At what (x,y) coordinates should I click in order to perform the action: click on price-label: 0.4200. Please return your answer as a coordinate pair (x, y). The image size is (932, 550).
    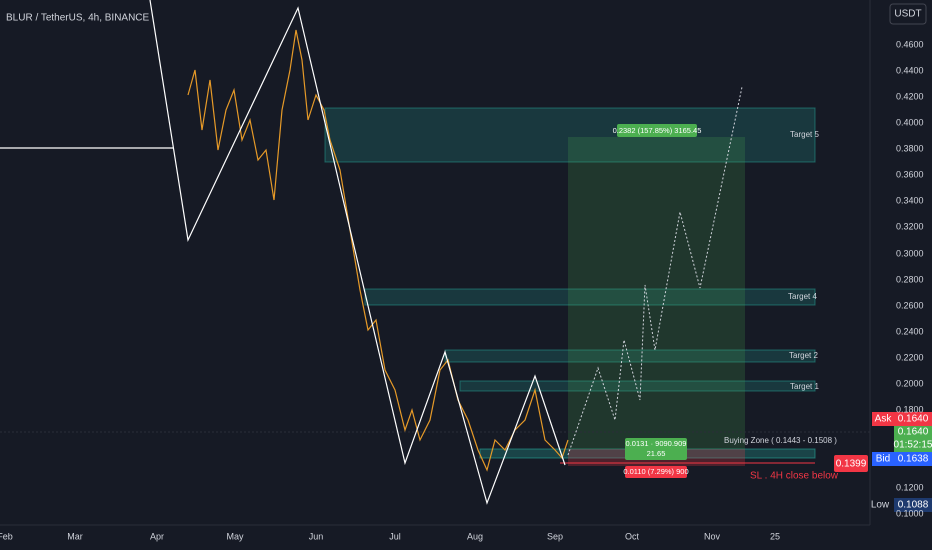
    Looking at the image, I should click on (910, 96).